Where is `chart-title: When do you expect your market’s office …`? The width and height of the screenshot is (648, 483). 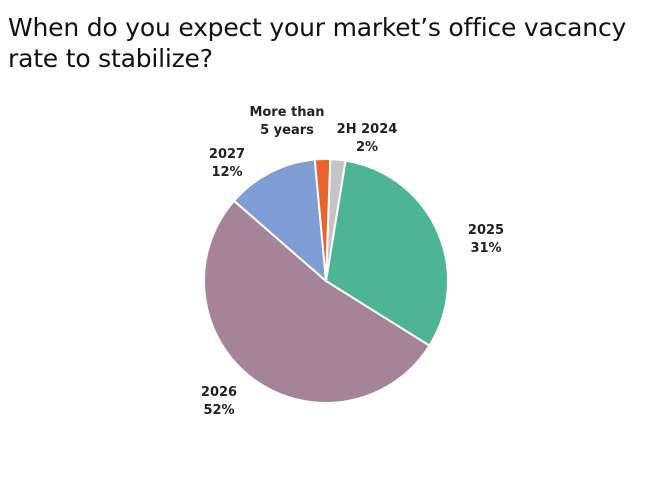
chart-title: When do you expect your market’s office … is located at coordinates (317, 43).